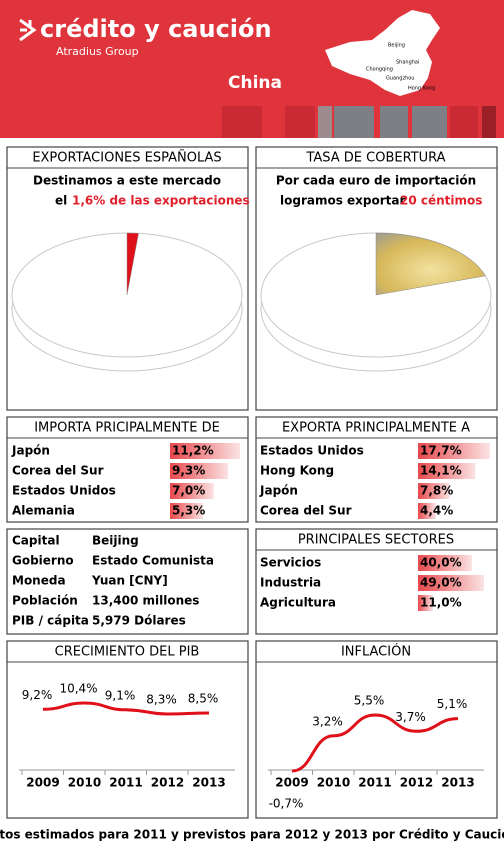 Image resolution: width=504 pixels, height=850 pixels. Describe the element at coordinates (255, 83) in the screenshot. I see `country: China` at that location.